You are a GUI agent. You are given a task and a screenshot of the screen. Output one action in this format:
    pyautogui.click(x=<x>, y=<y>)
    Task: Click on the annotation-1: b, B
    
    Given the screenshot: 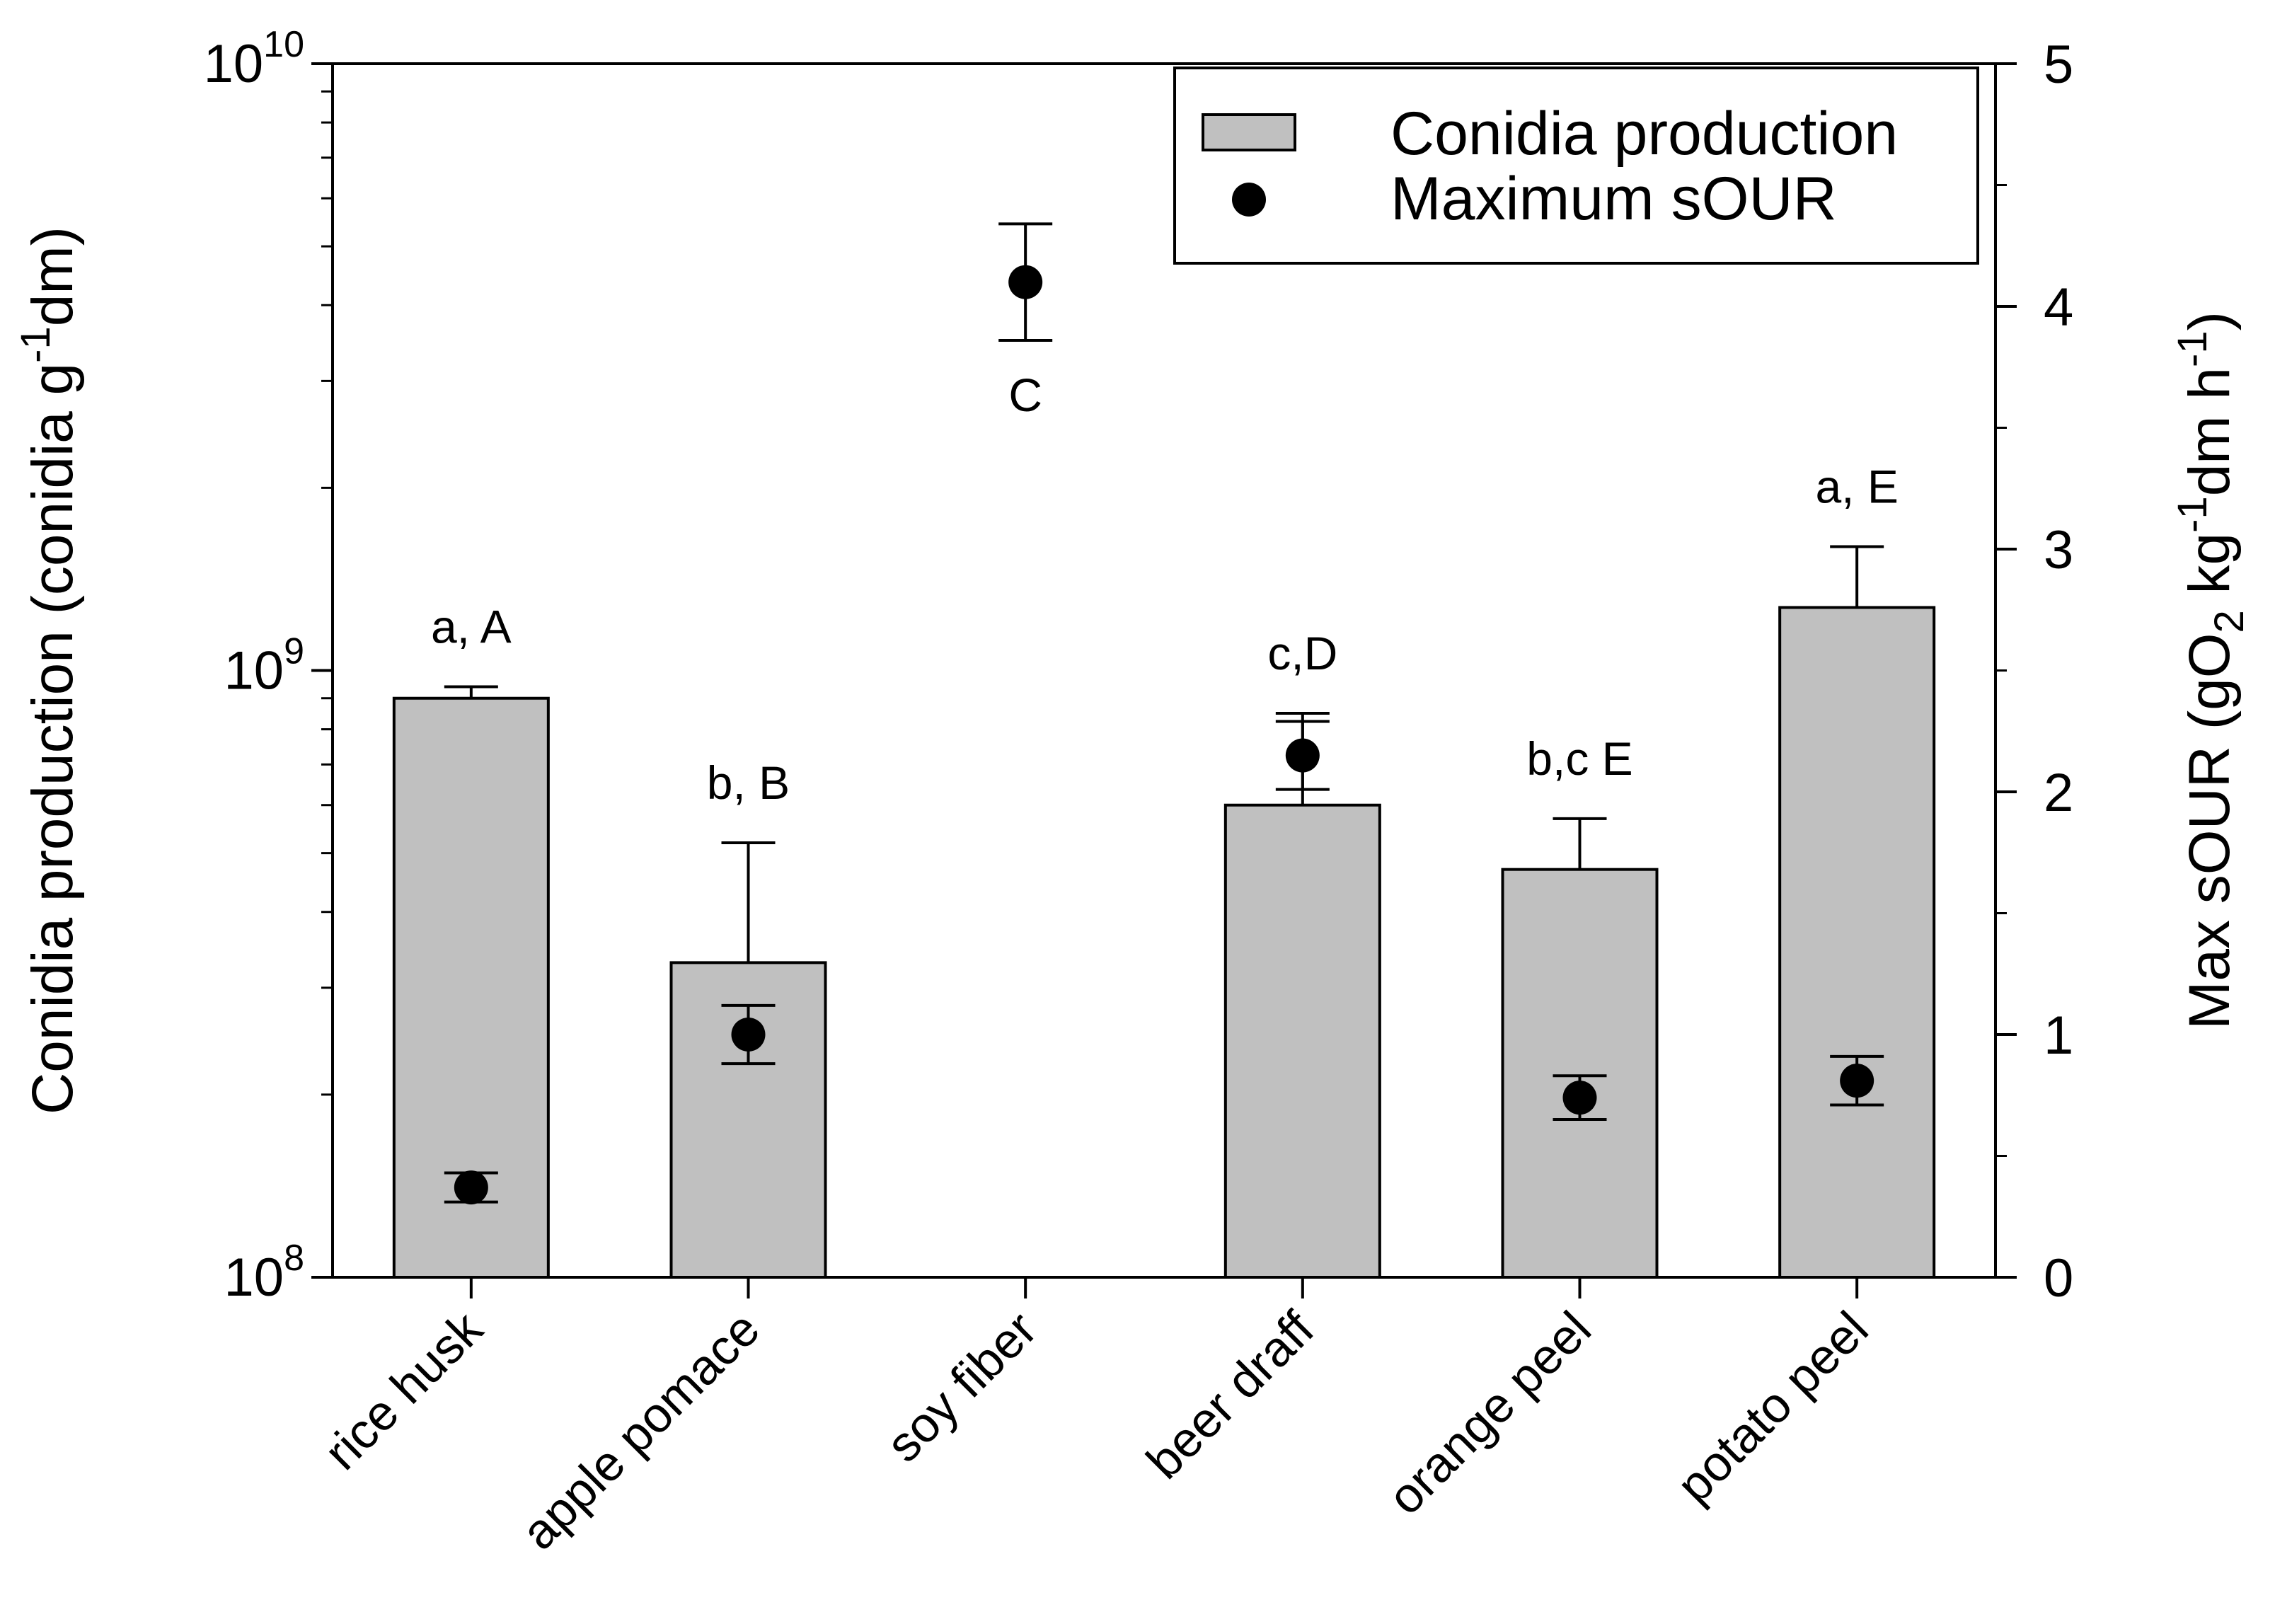 What is the action you would take?
    pyautogui.click(x=749, y=782)
    